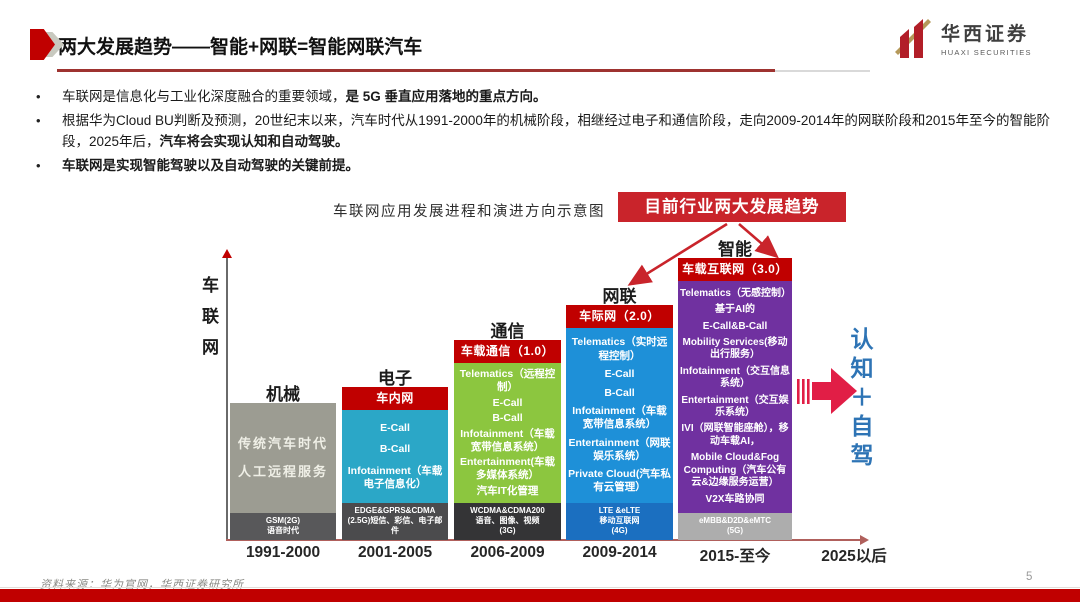  I want to click on column-item: V2X车路协同, so click(735, 499).